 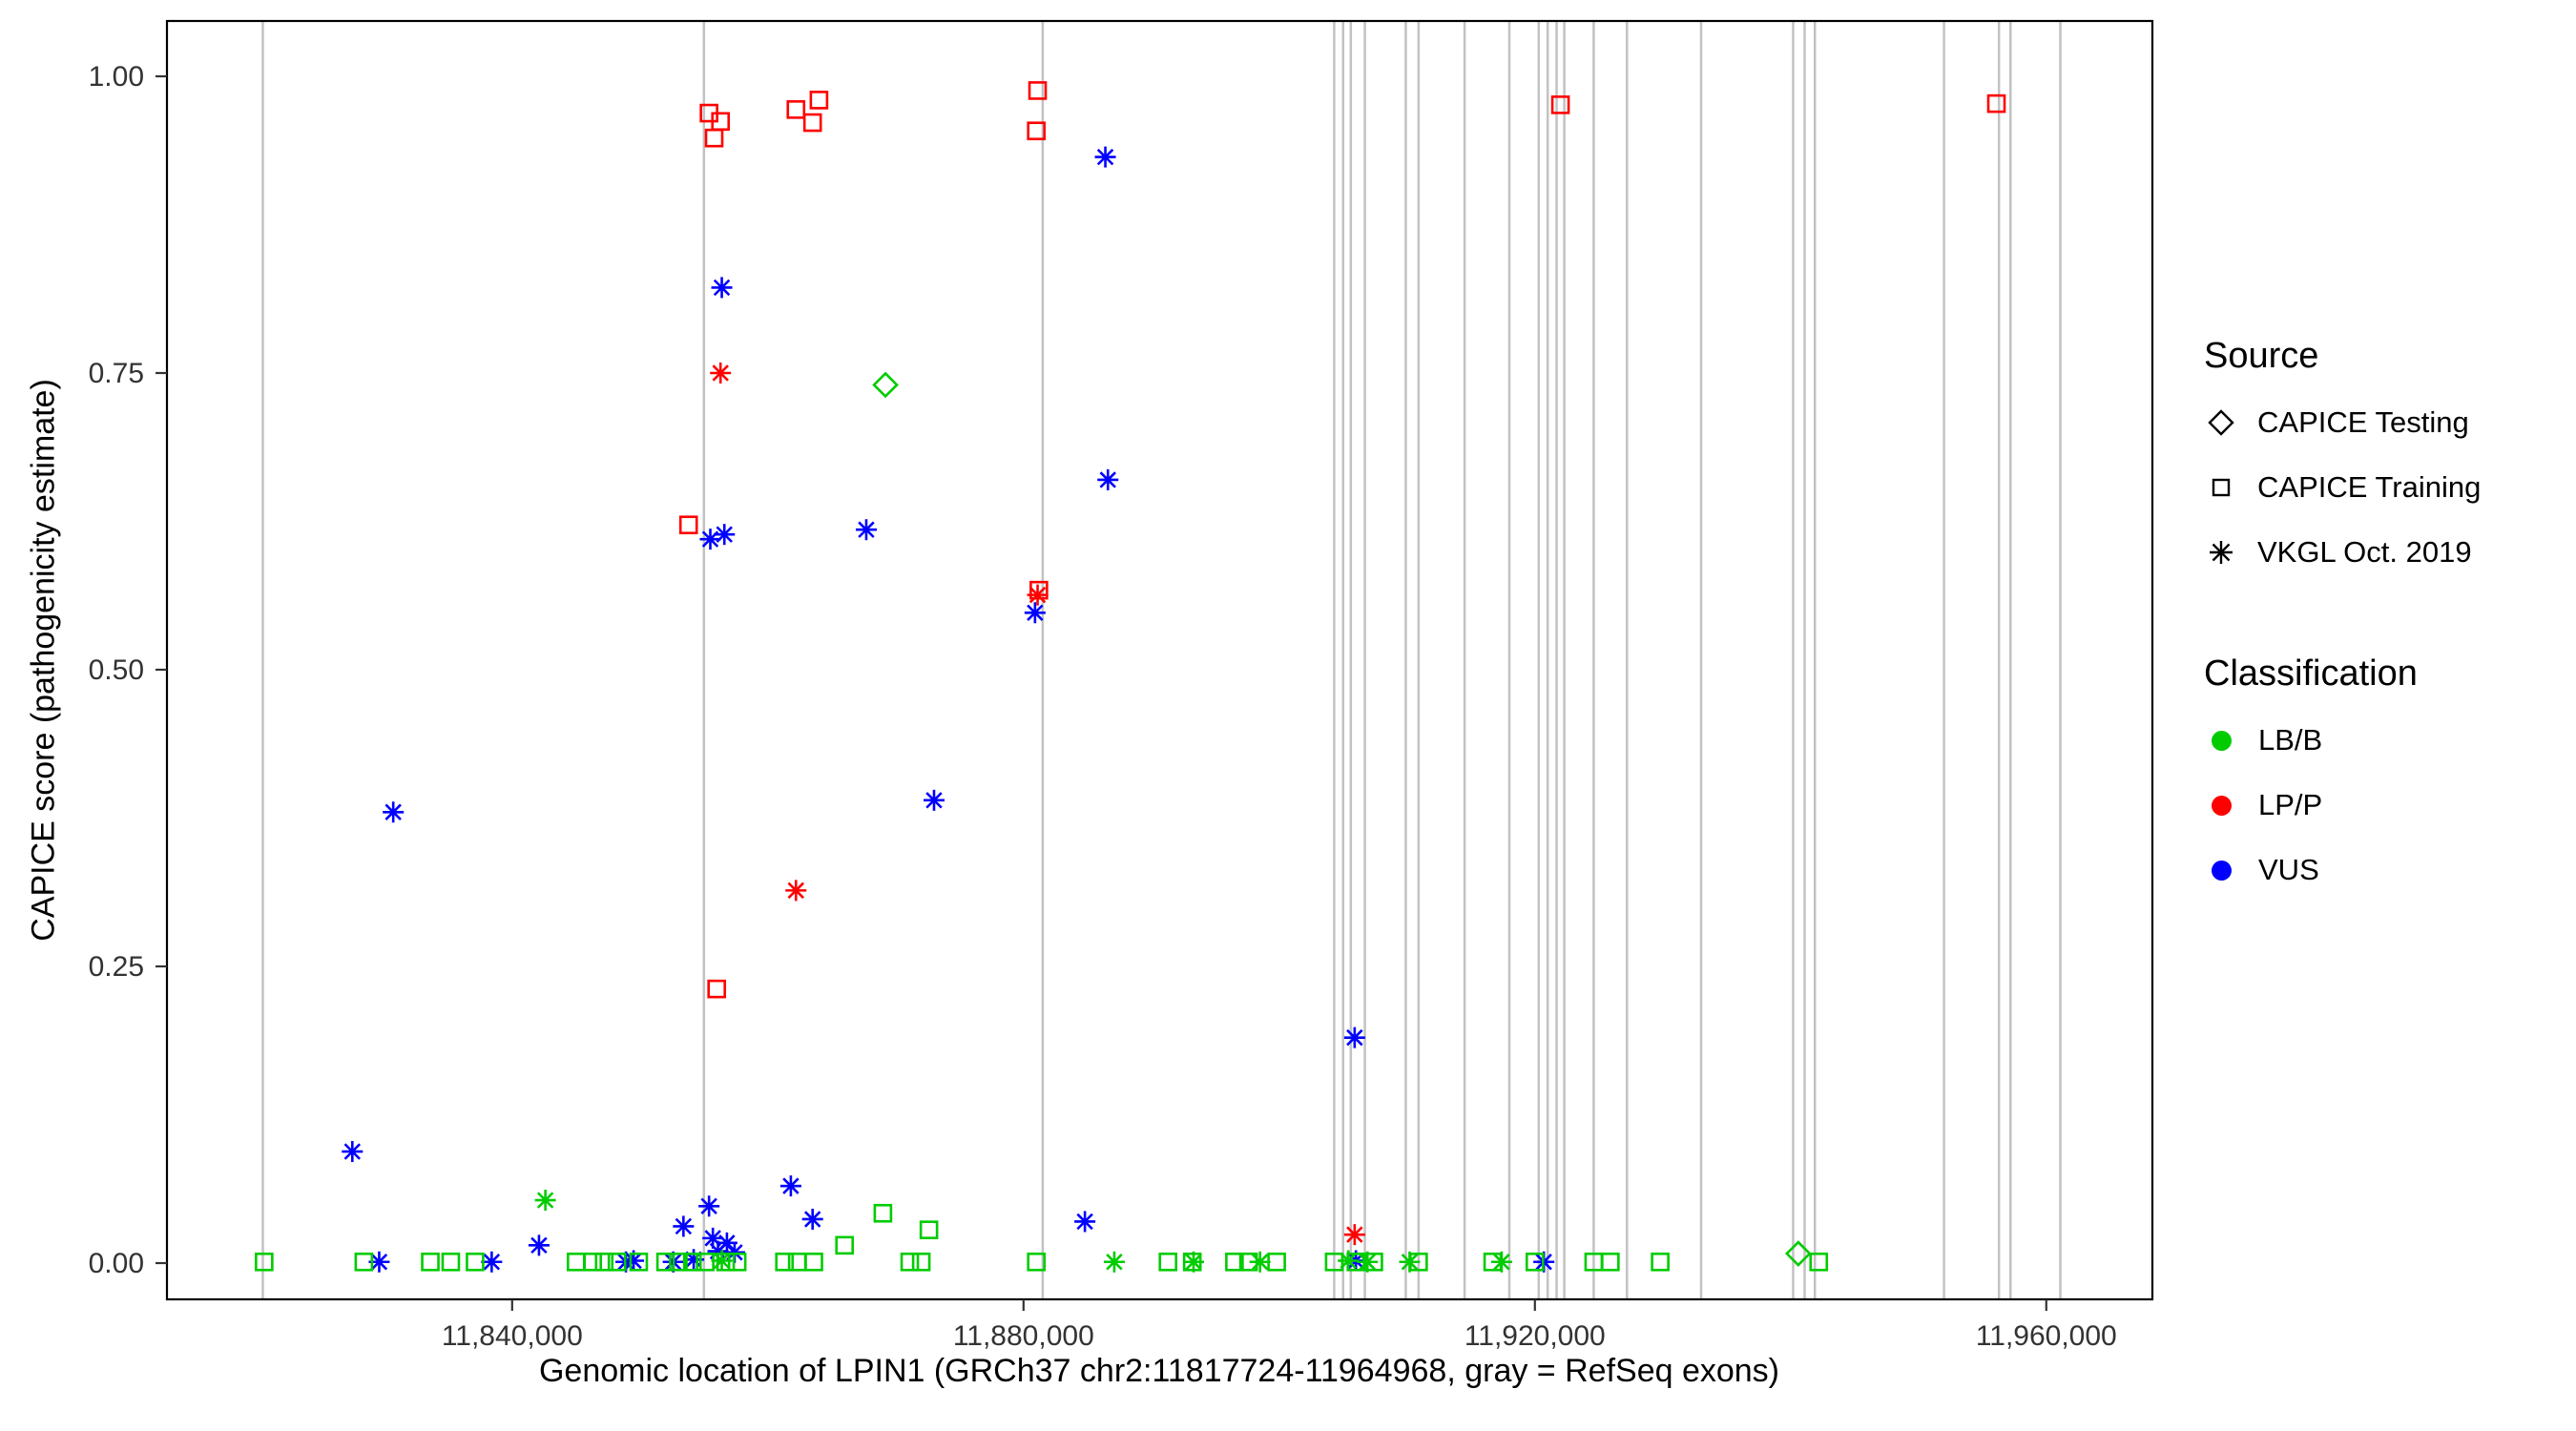 What do you see at coordinates (2342, 627) in the screenshot?
I see `legend: Source CAPICE Testing CAPICE Training` at bounding box center [2342, 627].